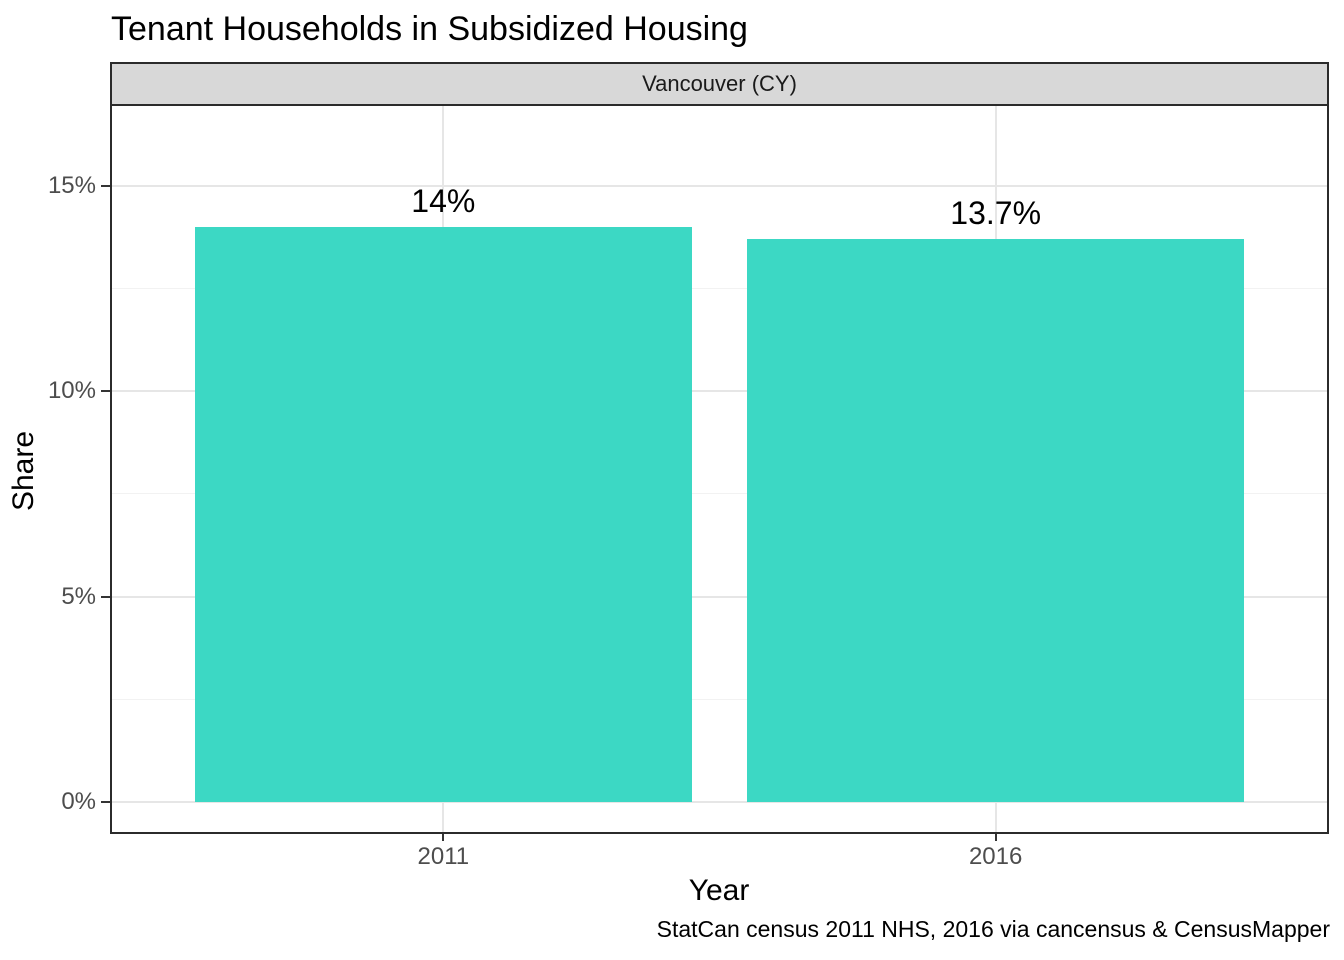 Image resolution: width=1344 pixels, height=960 pixels. I want to click on bar-value-label: 14%, so click(443, 201).